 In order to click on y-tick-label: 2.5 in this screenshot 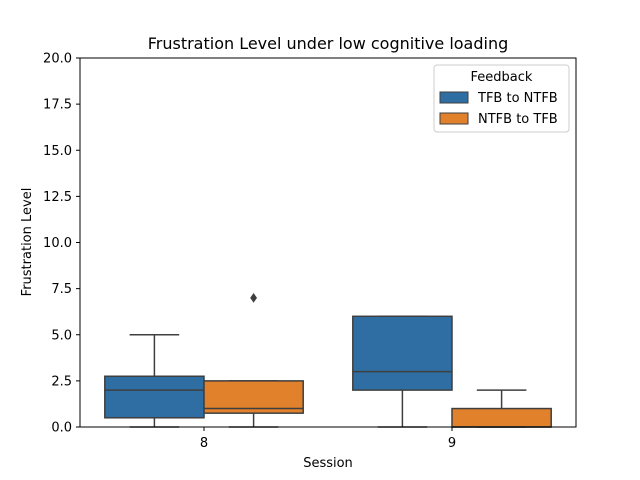, I will do `click(61, 381)`.